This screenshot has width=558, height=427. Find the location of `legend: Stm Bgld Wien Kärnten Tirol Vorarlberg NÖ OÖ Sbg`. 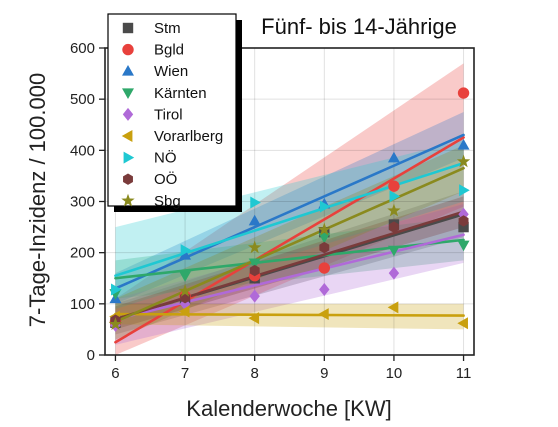

legend: Stm Bgld Wien Kärnten Tirol Vorarlberg NÖ OÖ Sbg is located at coordinates (174, 112).